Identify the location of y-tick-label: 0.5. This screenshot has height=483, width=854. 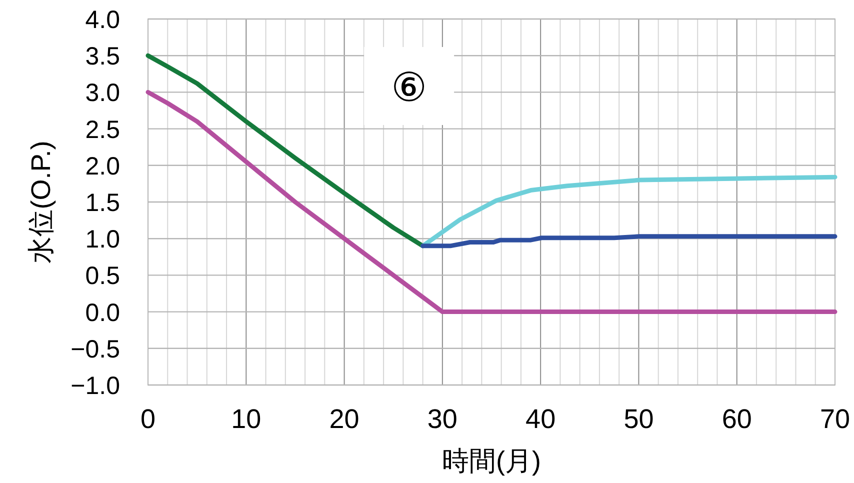
(102, 276).